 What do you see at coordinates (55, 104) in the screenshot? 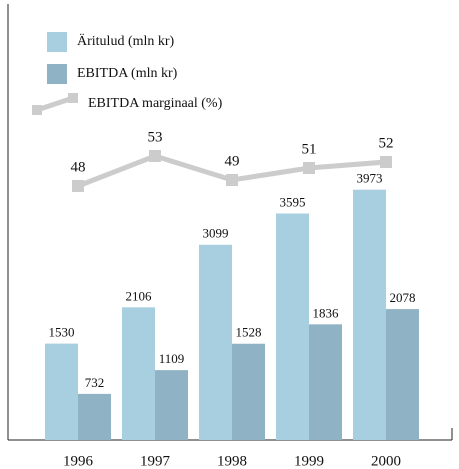
I see `legend-line` at bounding box center [55, 104].